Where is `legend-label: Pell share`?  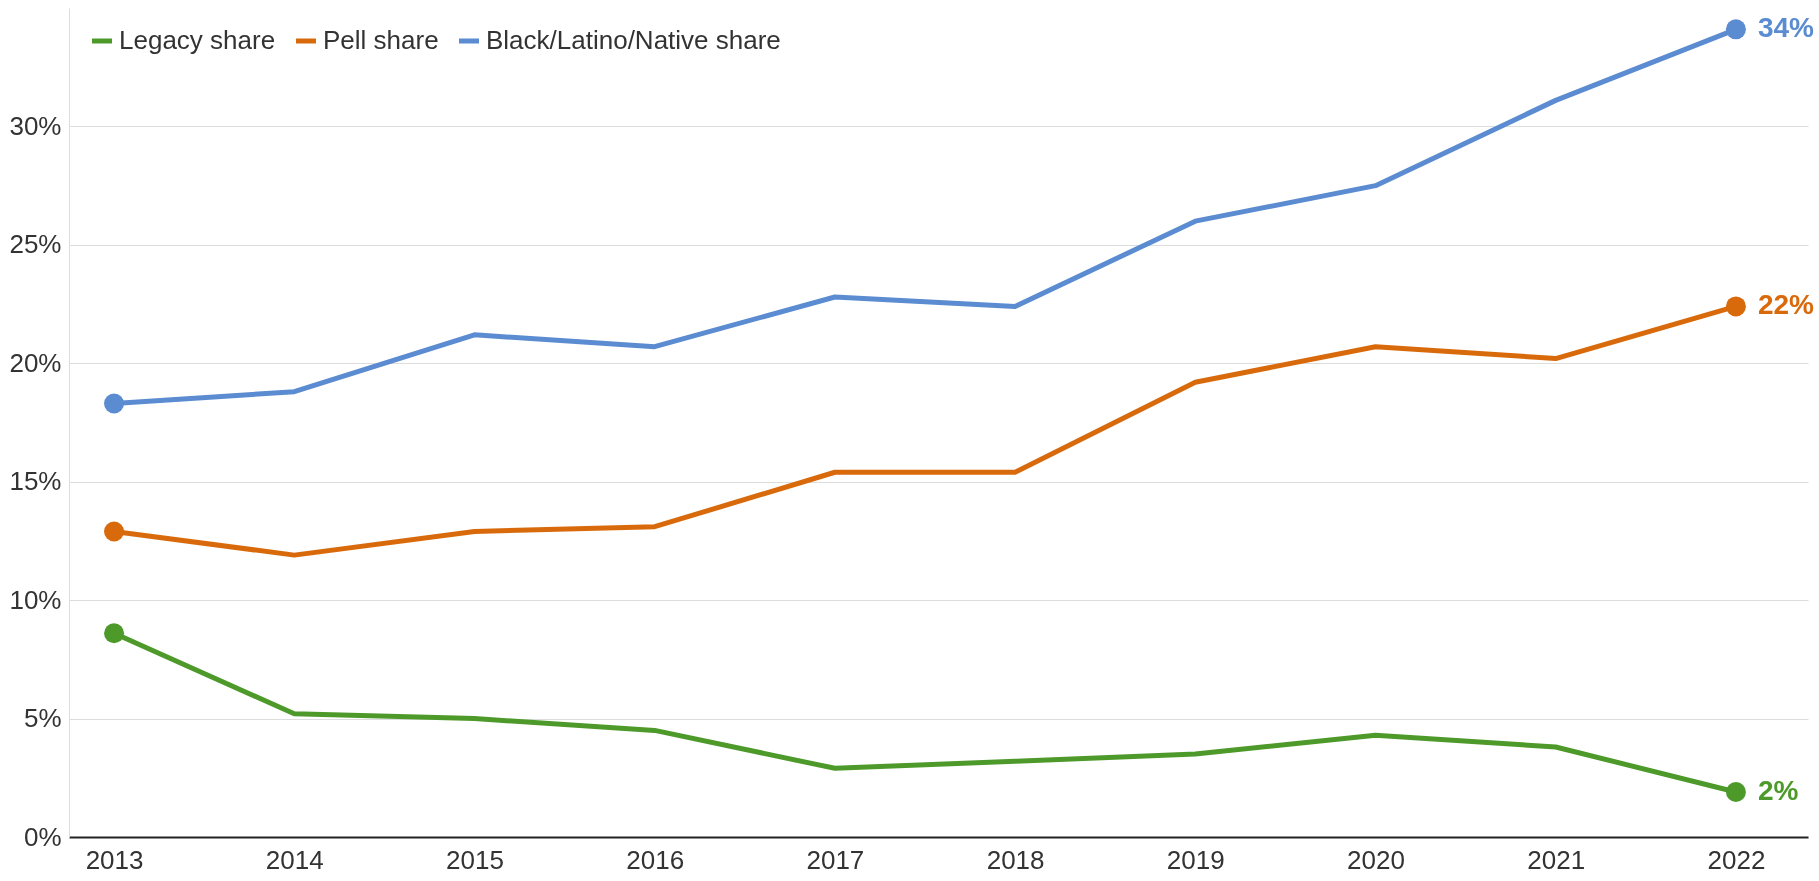 legend-label: Pell share is located at coordinates (381, 40).